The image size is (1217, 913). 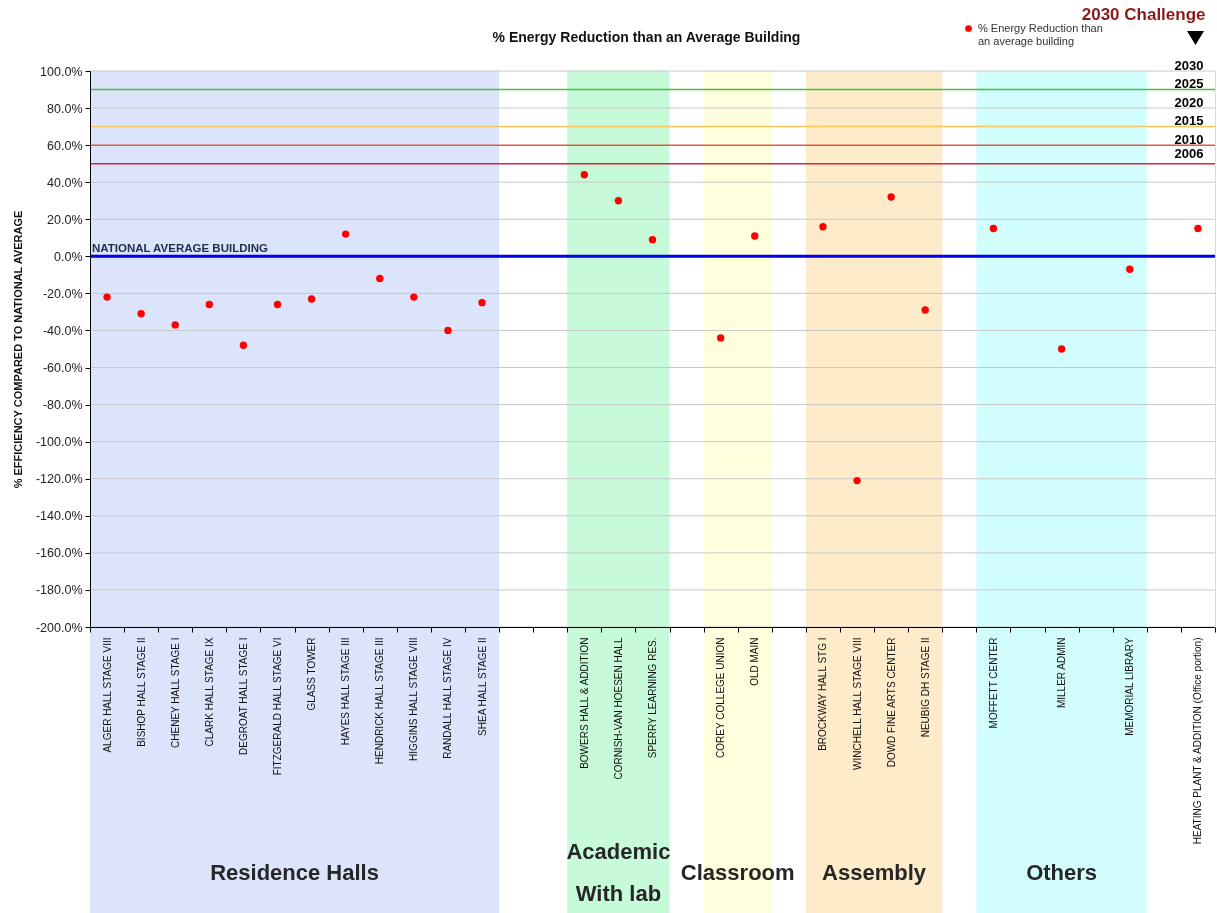 I want to click on y-tick-label: -180.0%, so click(x=59, y=590).